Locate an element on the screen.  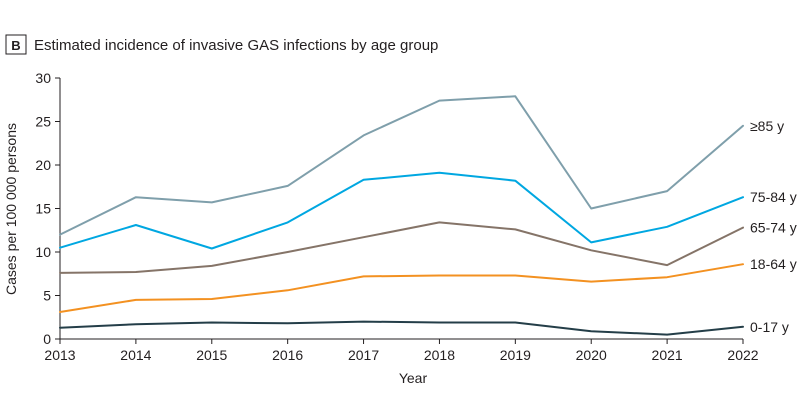
series-line-0-17-y is located at coordinates (401, 328).